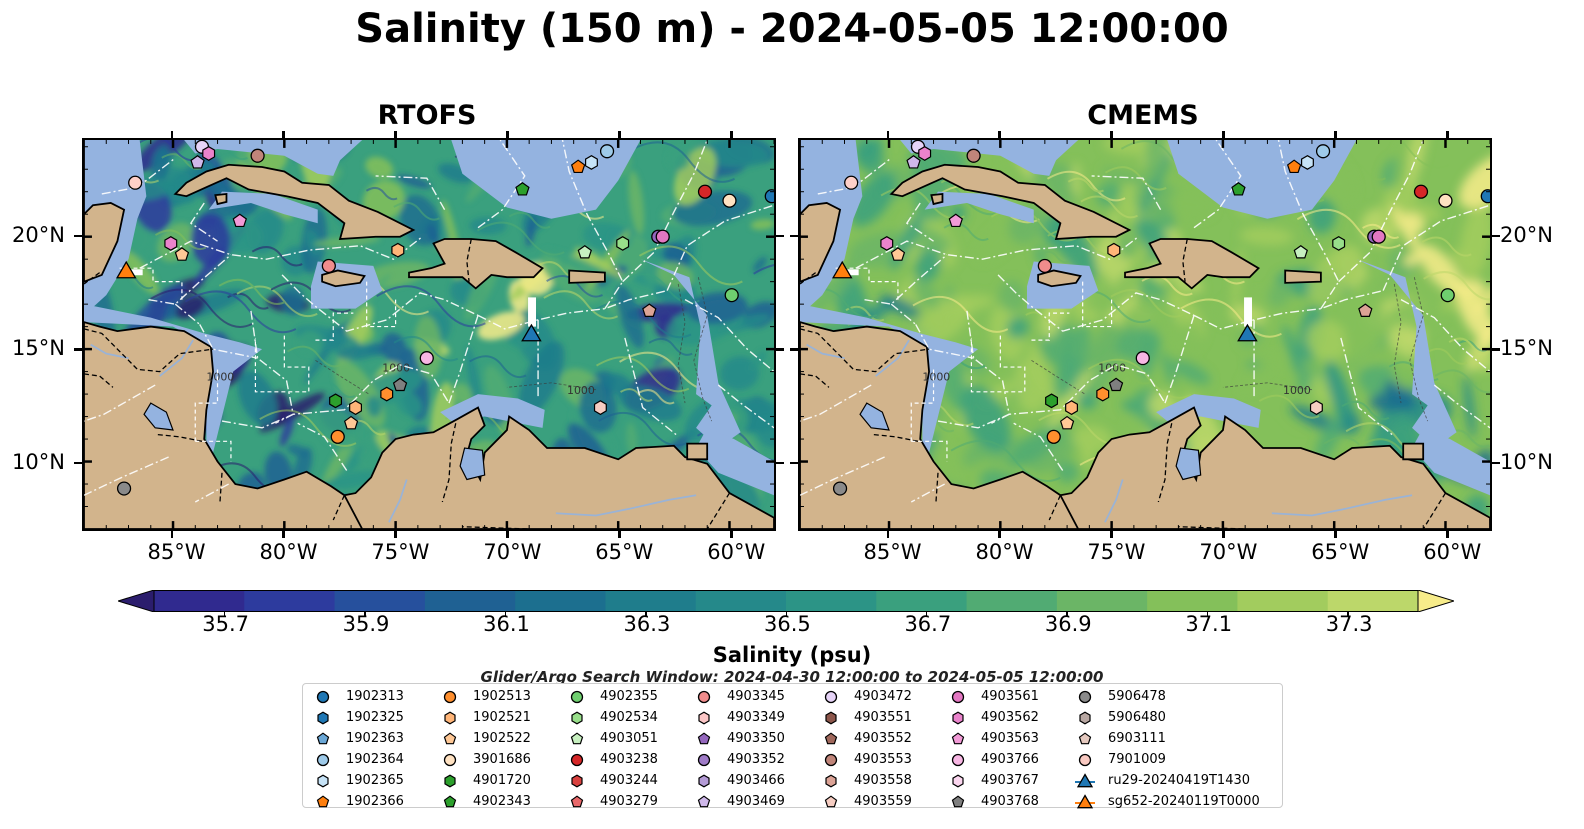  What do you see at coordinates (993, 717) in the screenshot?
I see `legend-item: 4903562` at bounding box center [993, 717].